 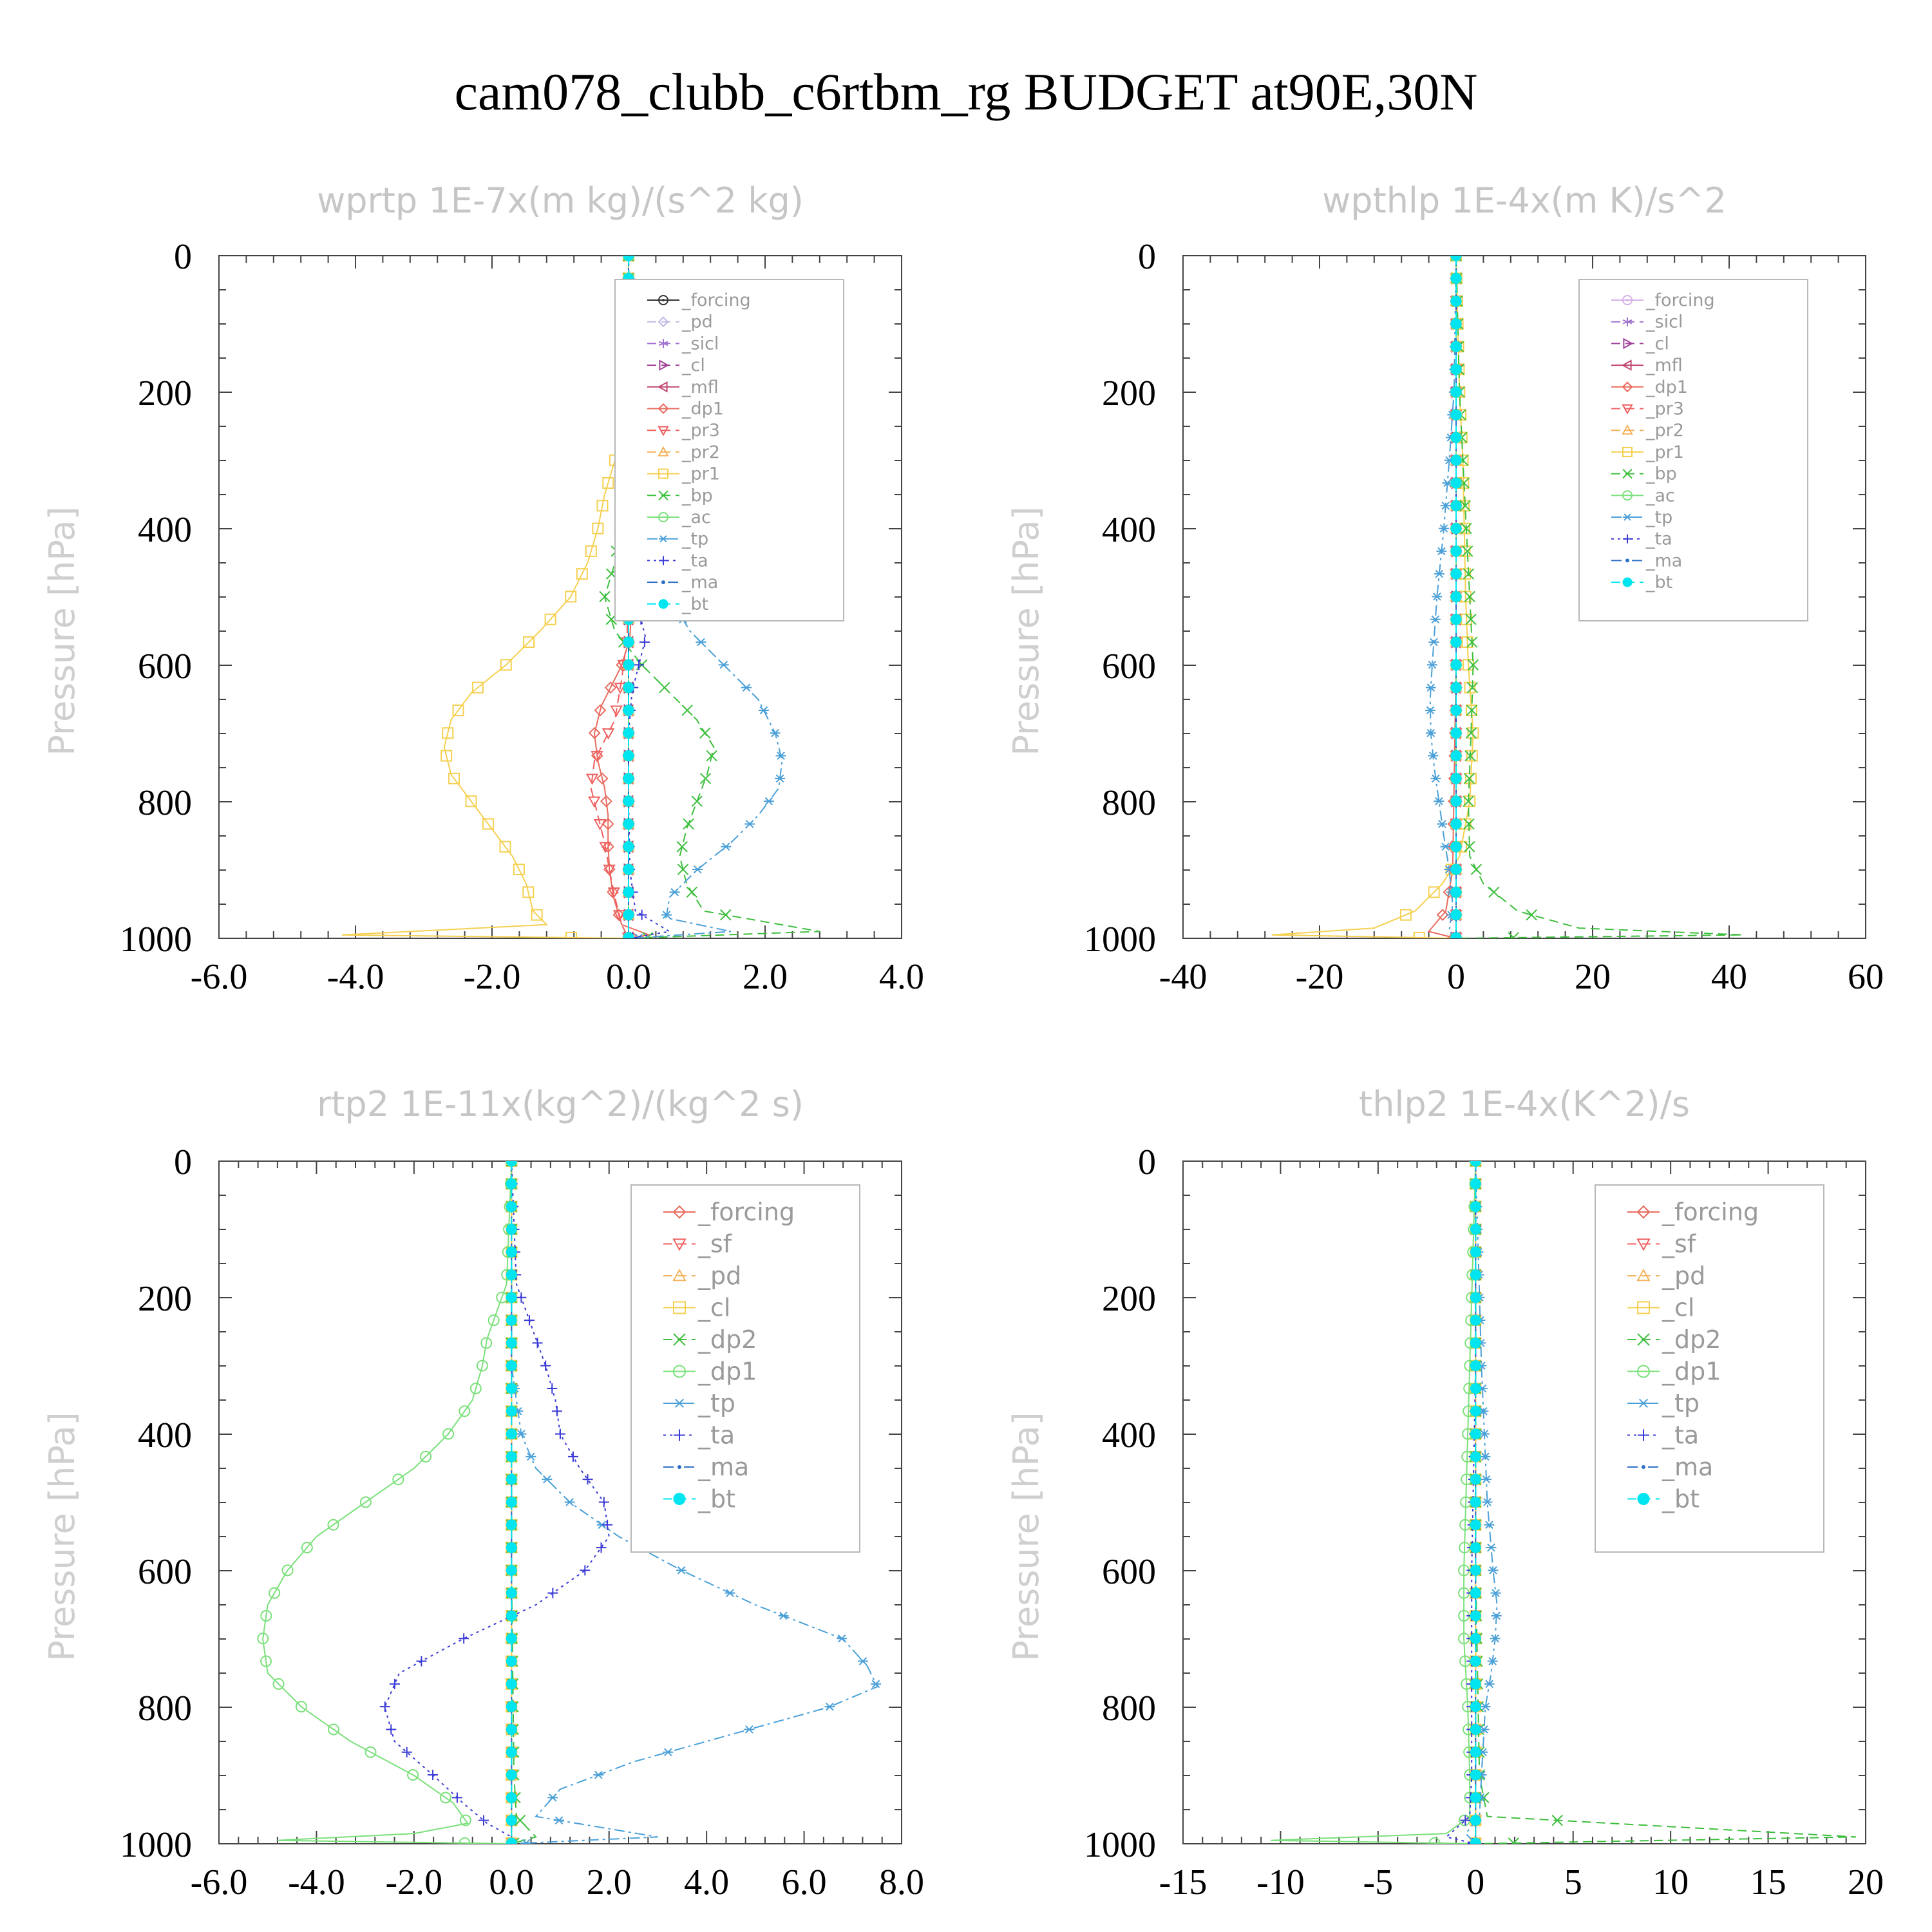 What do you see at coordinates (1661, 474) in the screenshot?
I see `legend-label: _bp` at bounding box center [1661, 474].